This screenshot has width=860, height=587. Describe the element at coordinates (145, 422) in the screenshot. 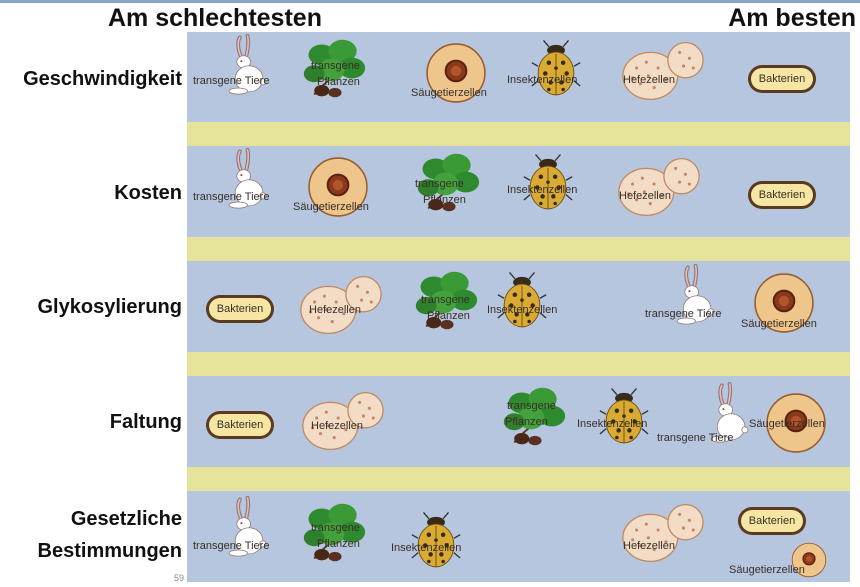

I see `row-label-faltung: Faltung` at that location.